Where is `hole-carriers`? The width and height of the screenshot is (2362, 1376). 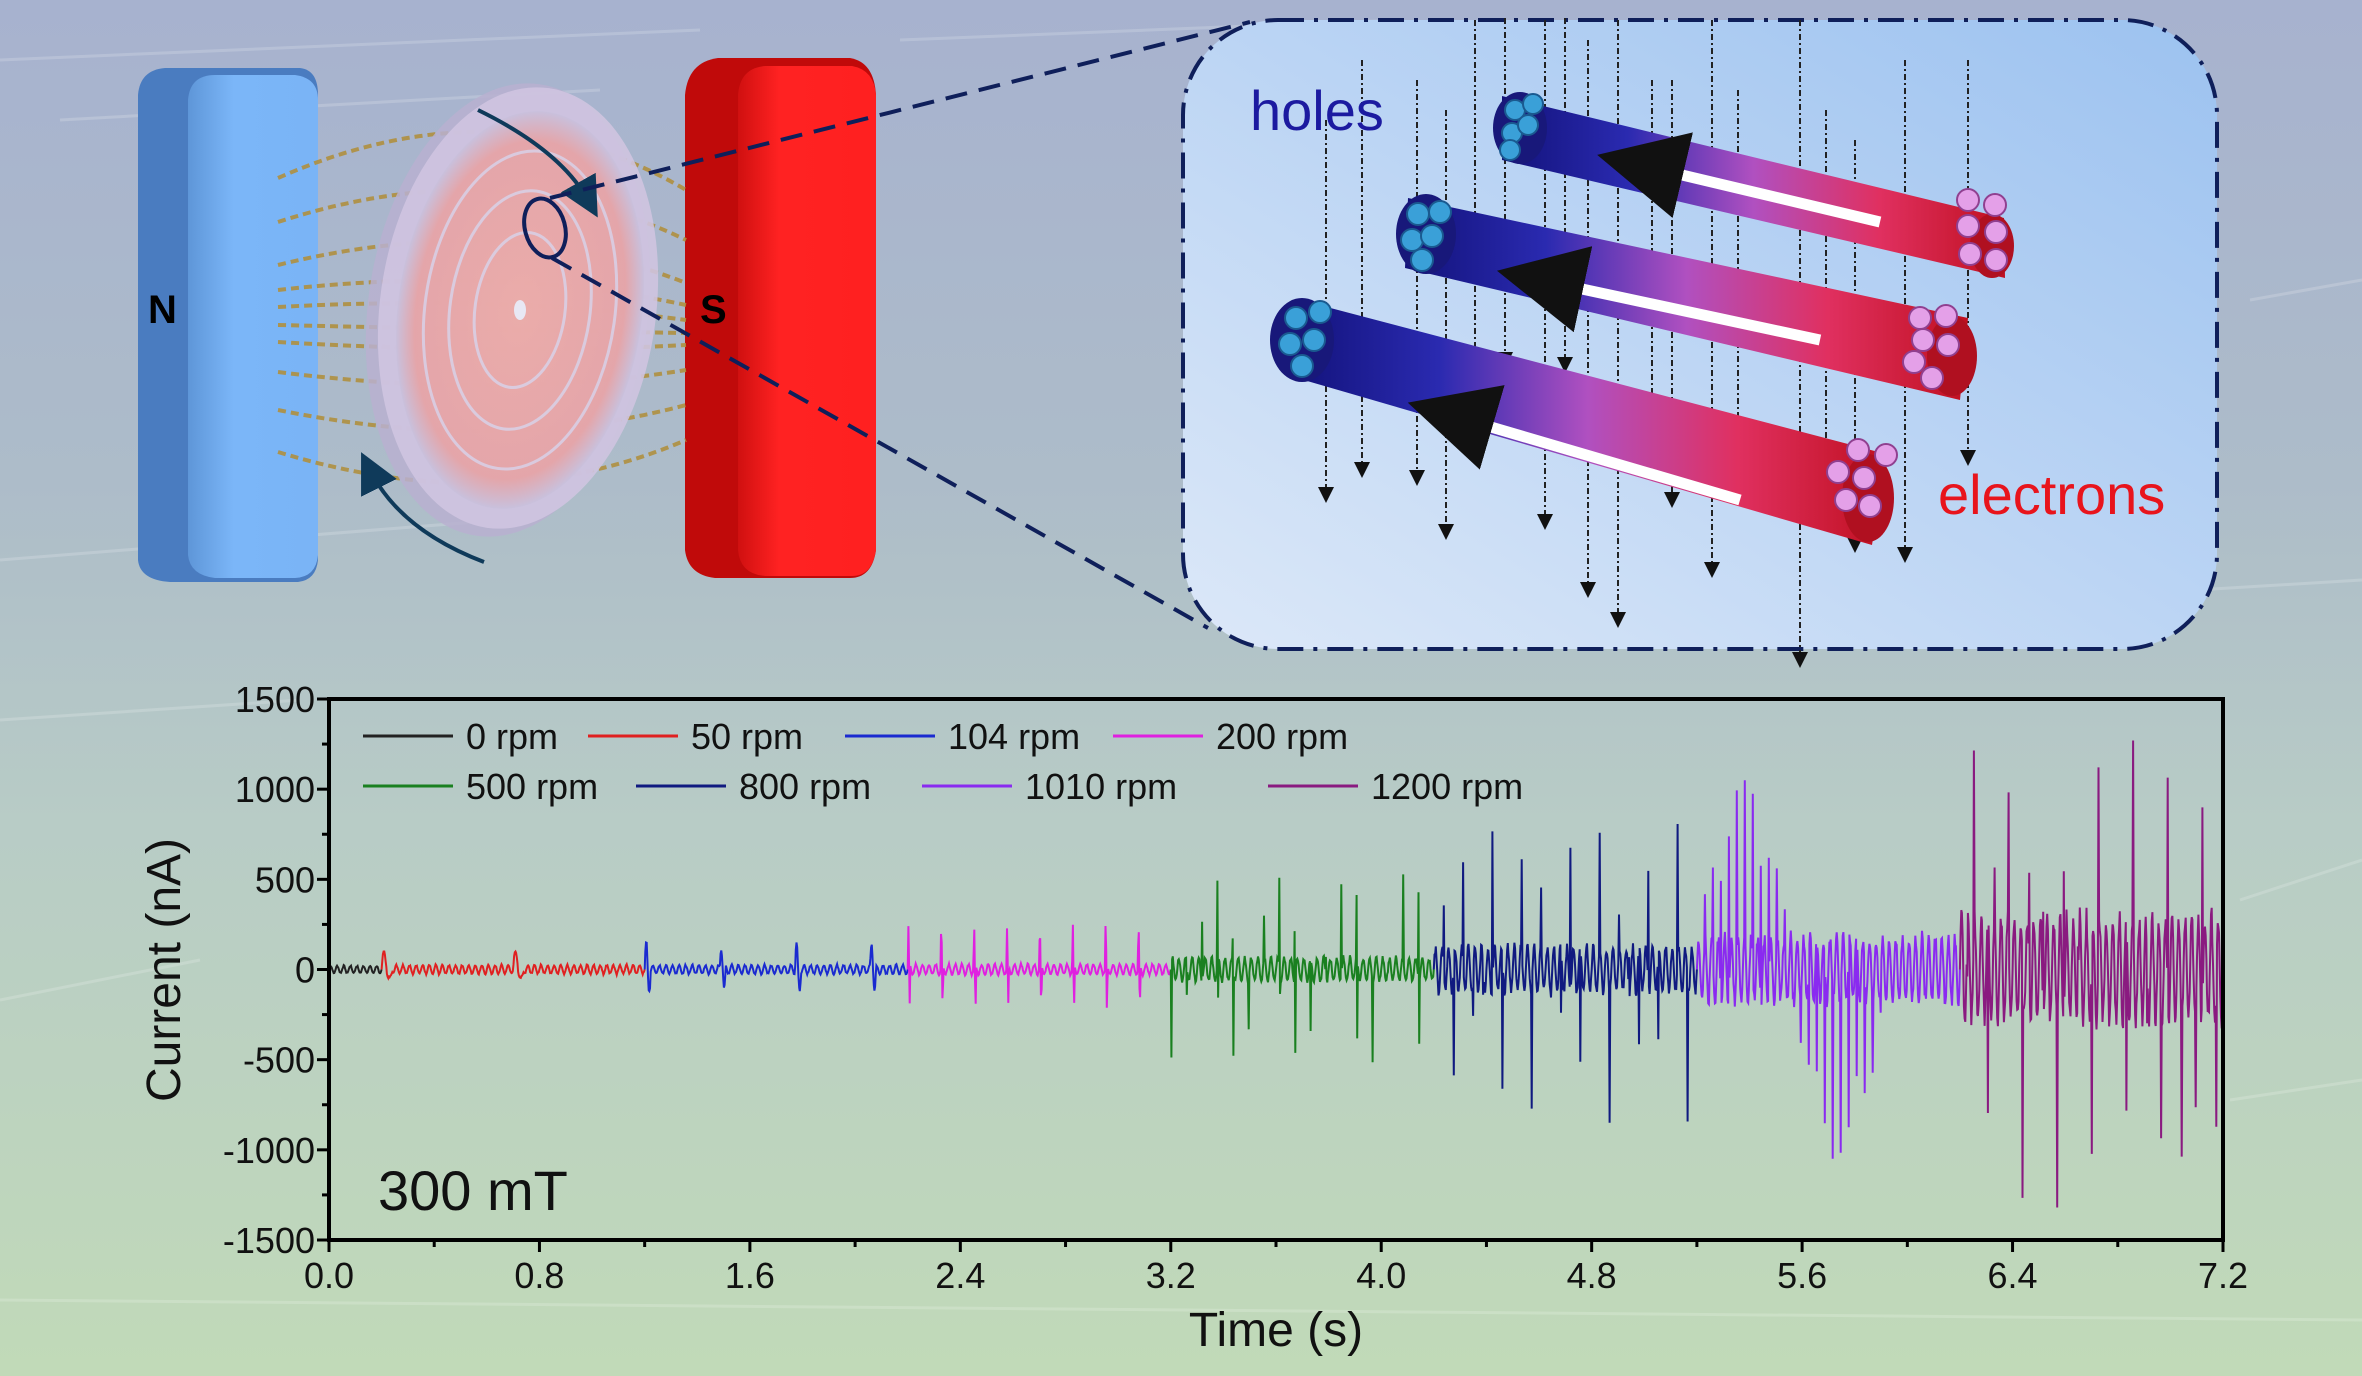 hole-carriers is located at coordinates (1411, 235).